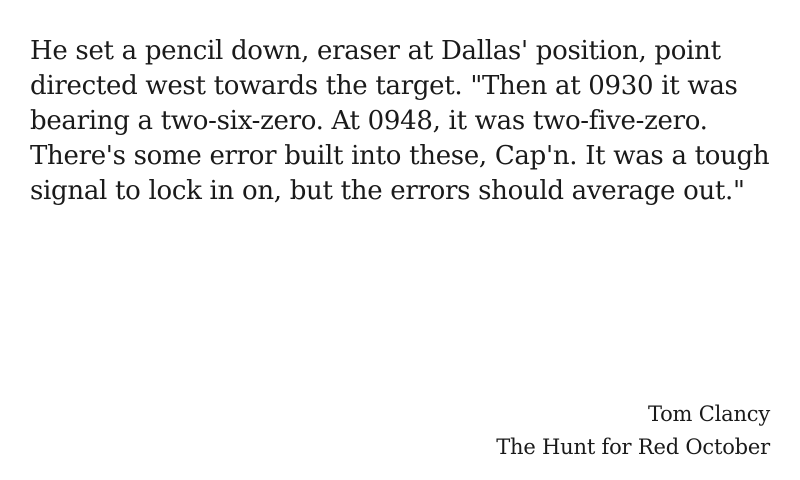 Image resolution: width=800 pixels, height=480 pixels. What do you see at coordinates (633, 431) in the screenshot?
I see `attribution: Tom Clancy The Hunt for Red October` at bounding box center [633, 431].